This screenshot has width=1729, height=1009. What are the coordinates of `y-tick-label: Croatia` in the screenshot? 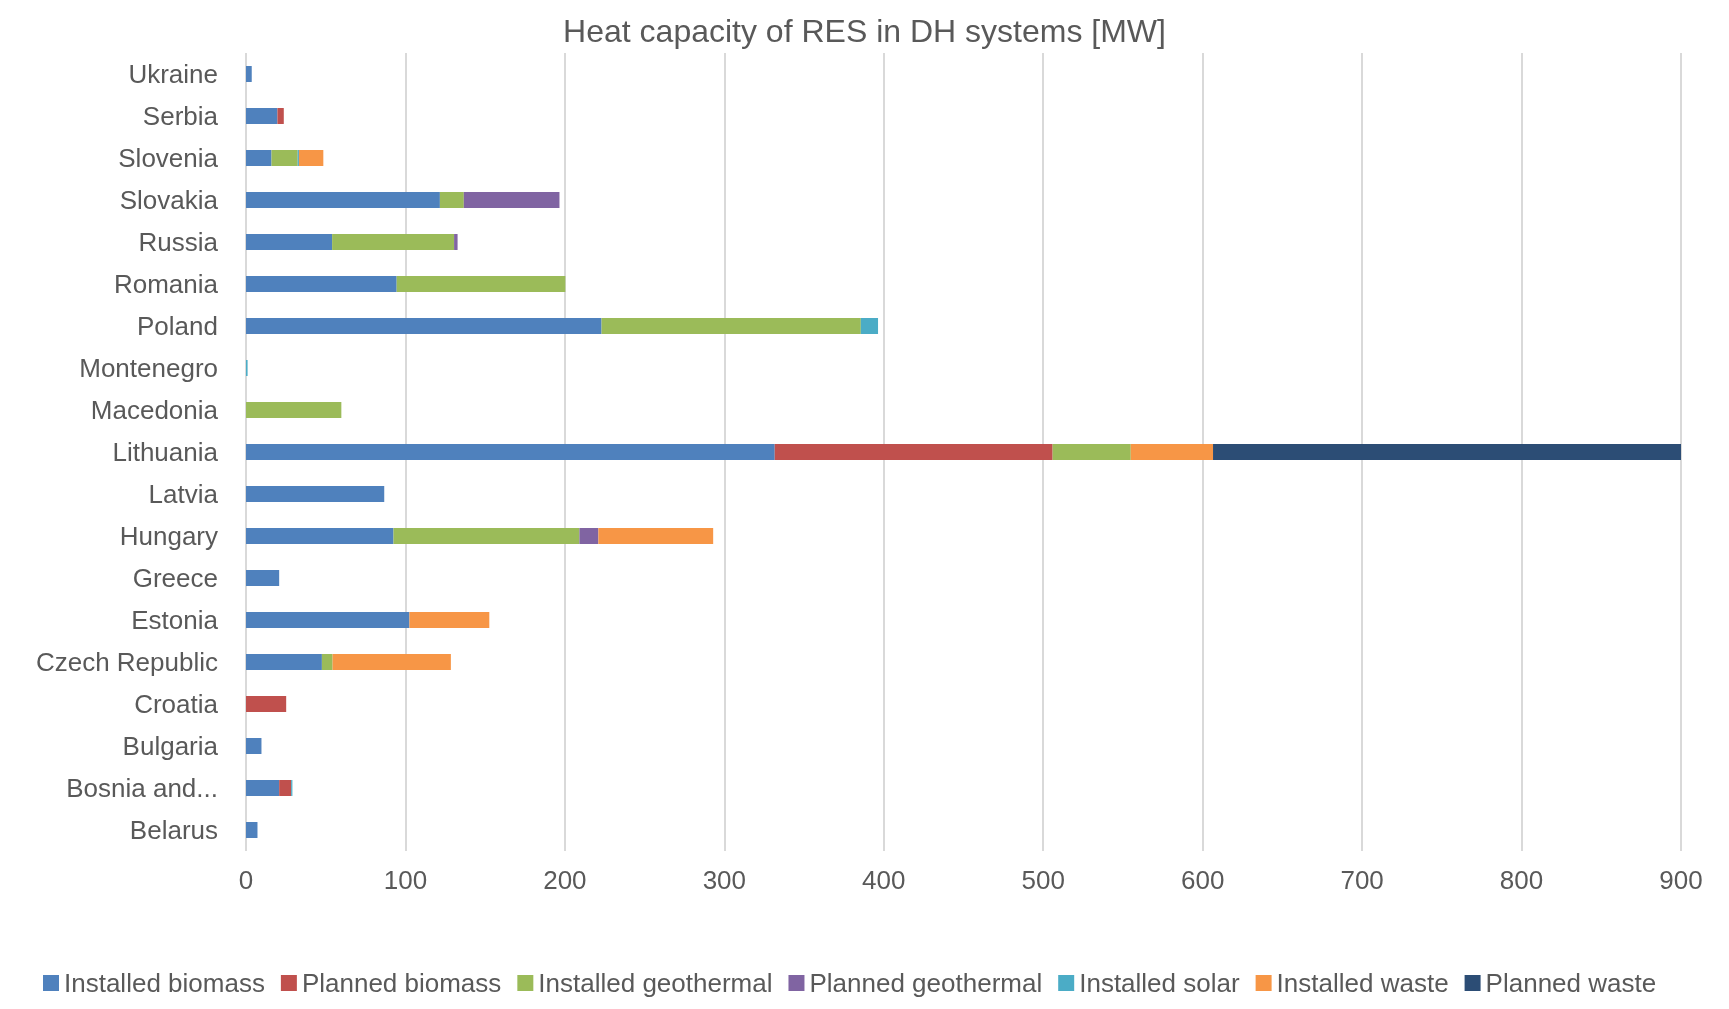 It's located at (176, 704).